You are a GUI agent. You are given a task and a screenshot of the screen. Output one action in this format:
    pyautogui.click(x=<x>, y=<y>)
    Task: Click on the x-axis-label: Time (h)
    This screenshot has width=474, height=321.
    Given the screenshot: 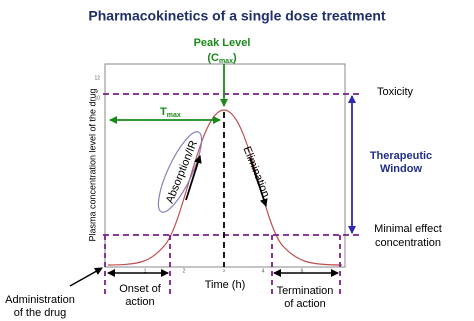 What is the action you would take?
    pyautogui.click(x=225, y=285)
    